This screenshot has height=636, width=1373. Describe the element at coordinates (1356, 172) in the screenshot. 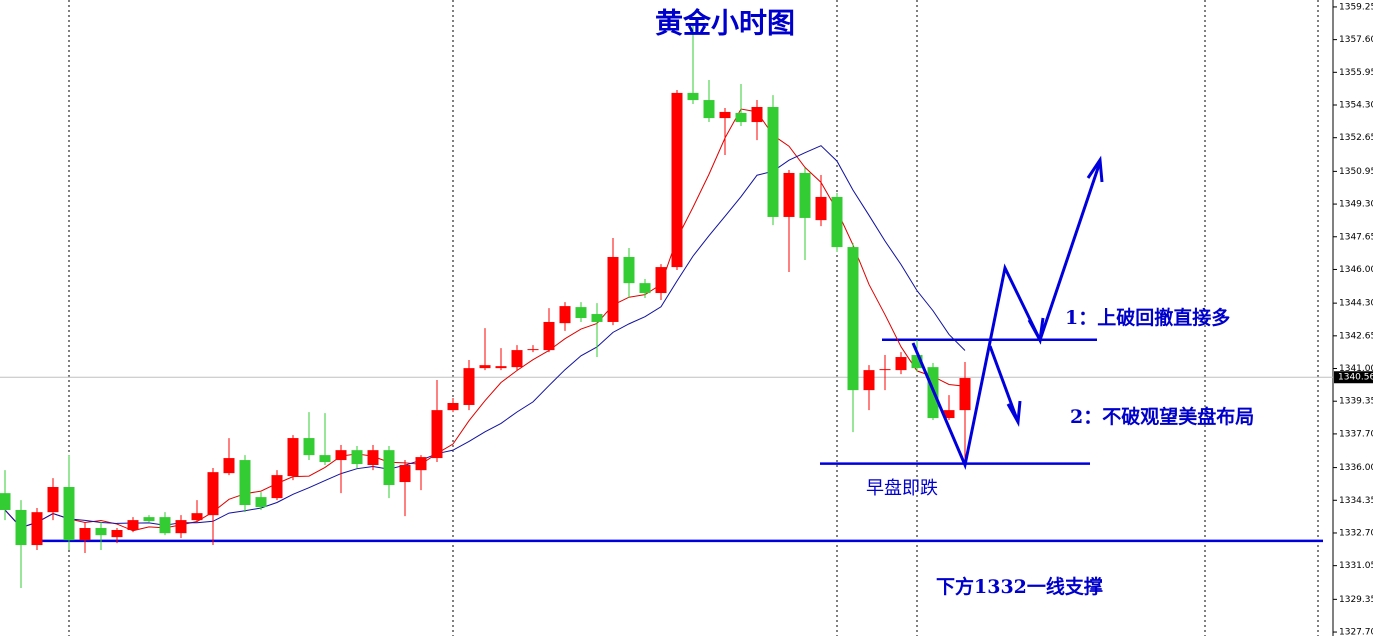

I see `y-tick-label: 1350.95` at that location.